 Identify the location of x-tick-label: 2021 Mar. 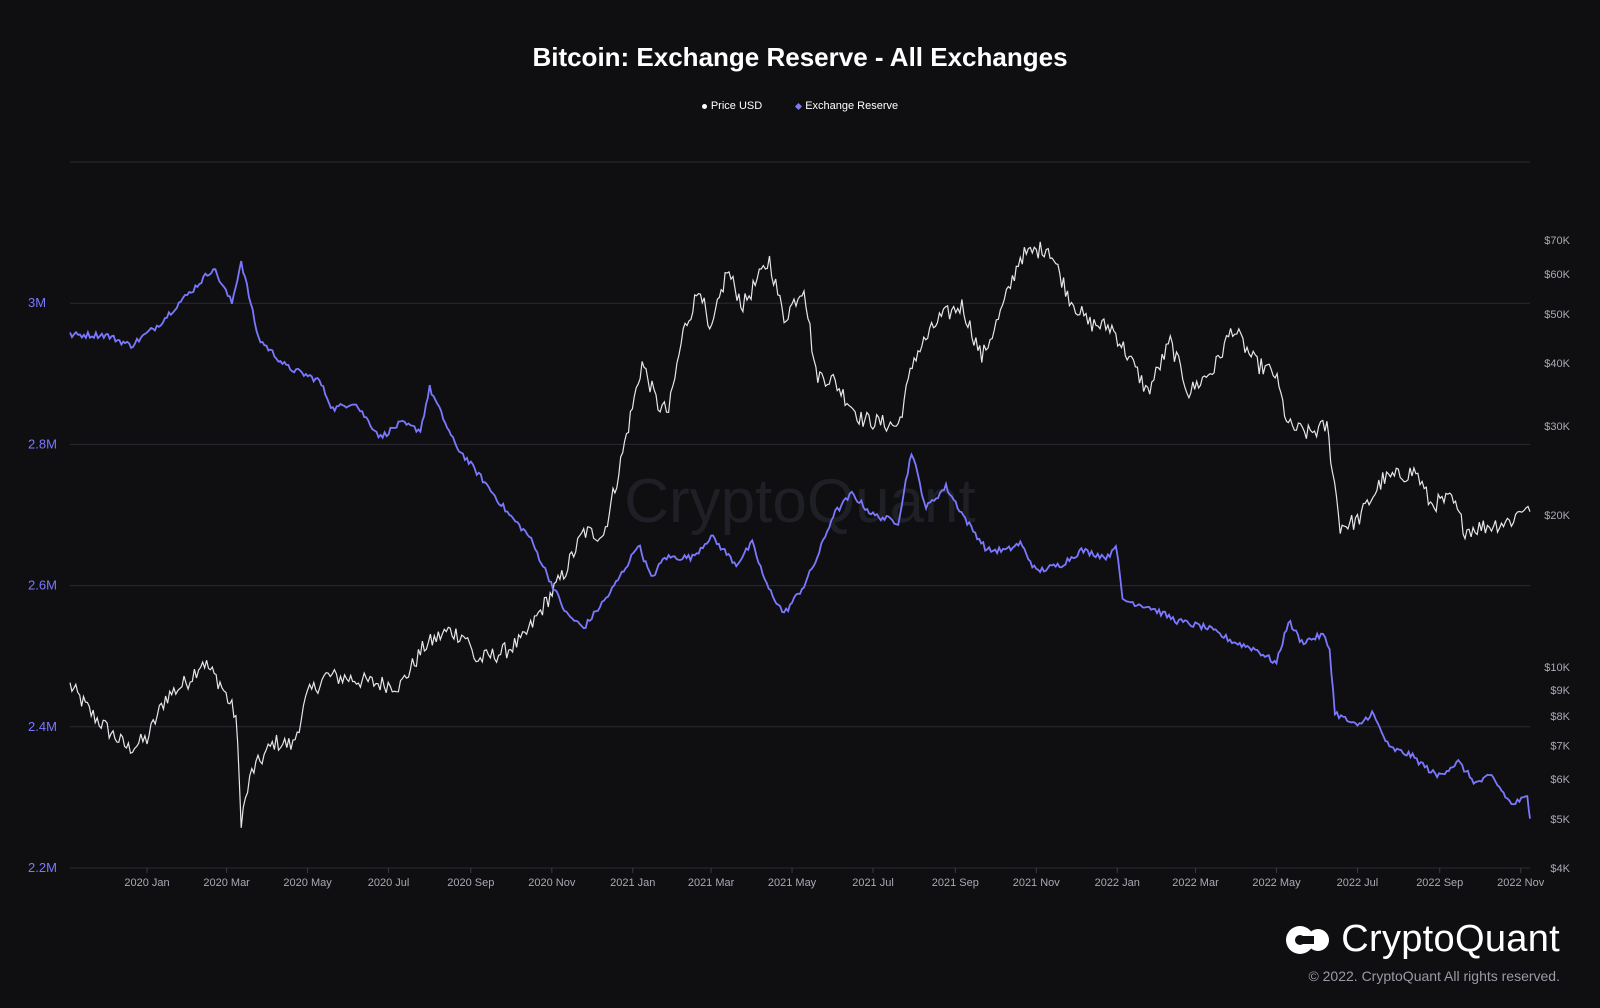
(711, 883).